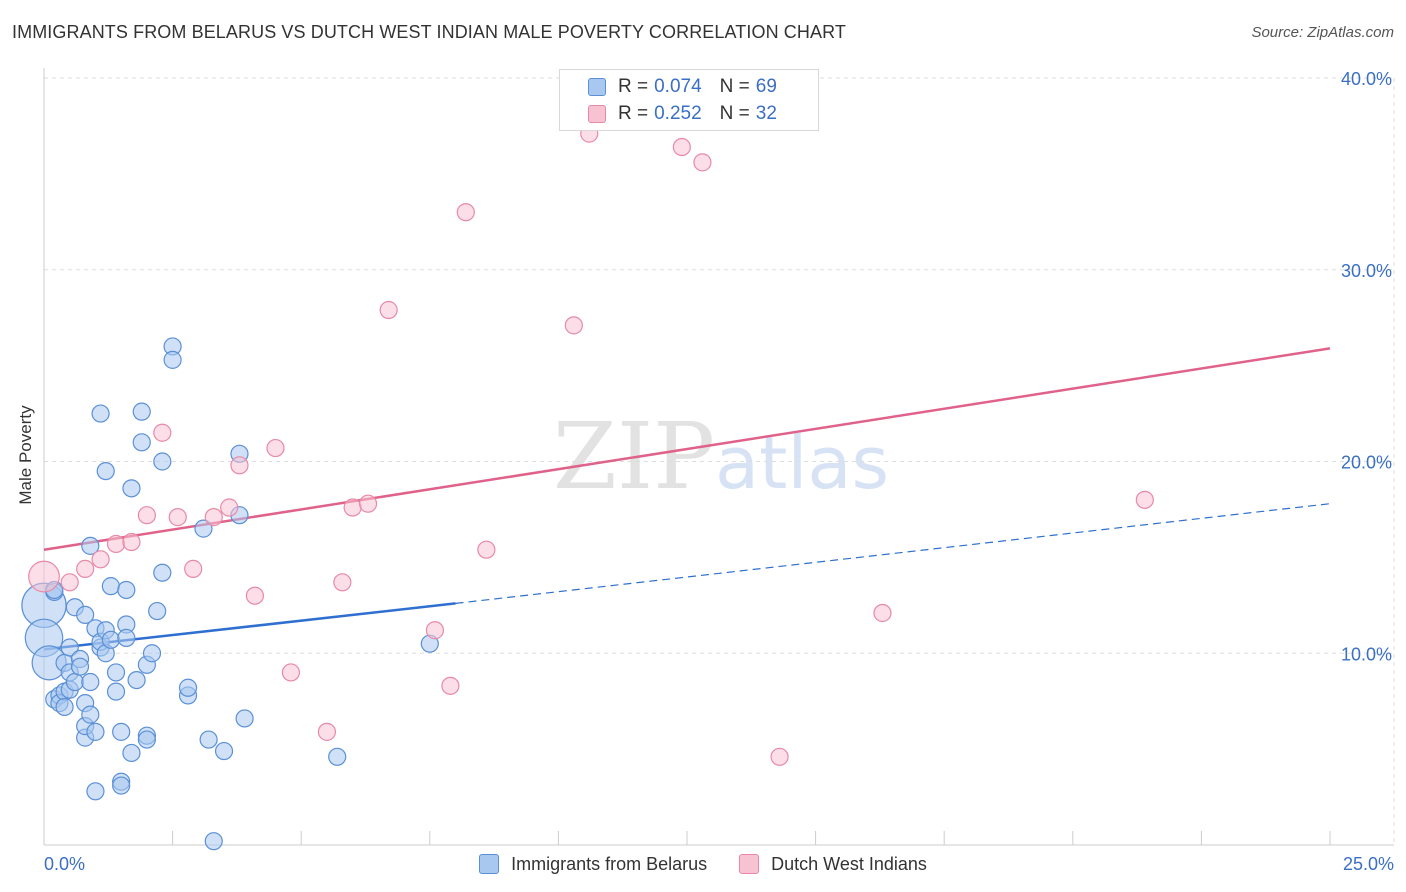  Describe the element at coordinates (25, 455) in the screenshot. I see `y-axis-label: Male Poverty` at that location.